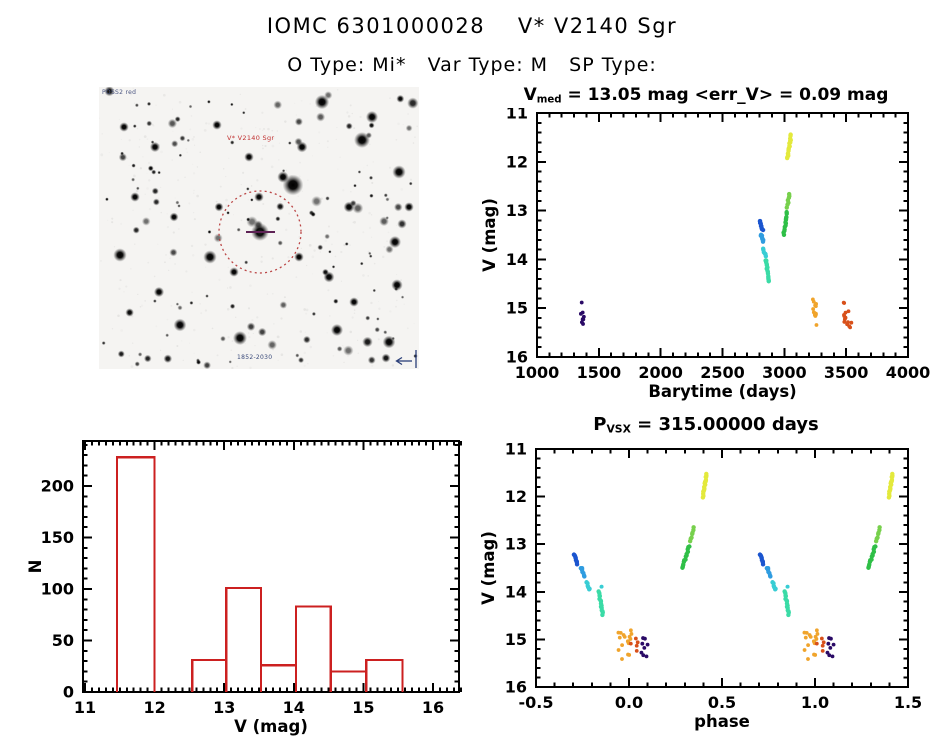 This screenshot has height=747, width=944. What do you see at coordinates (722, 702) in the screenshot?
I see `svg-text: 0.5` at bounding box center [722, 702].